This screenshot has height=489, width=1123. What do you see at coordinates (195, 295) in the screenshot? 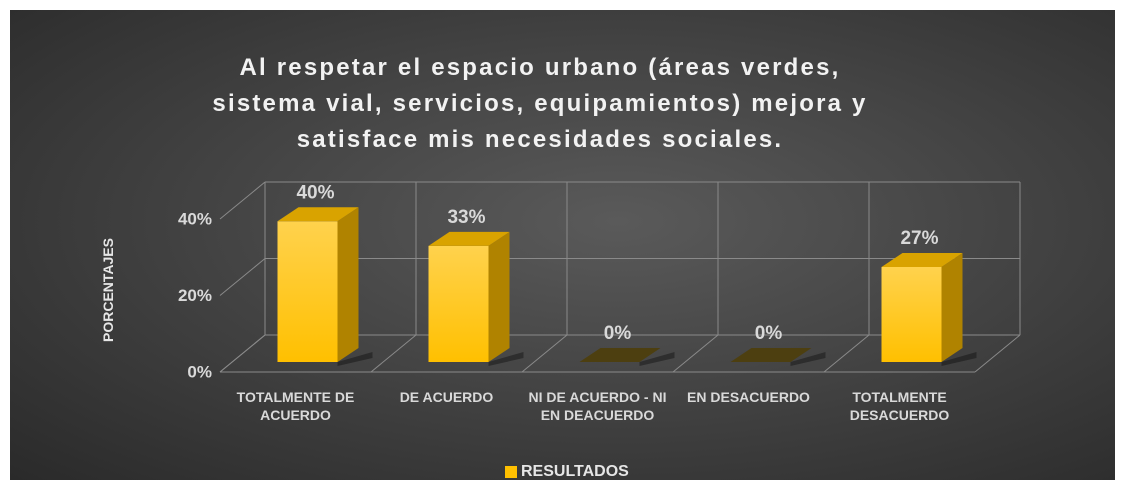
I see `y-tick-label: 20%` at bounding box center [195, 295].